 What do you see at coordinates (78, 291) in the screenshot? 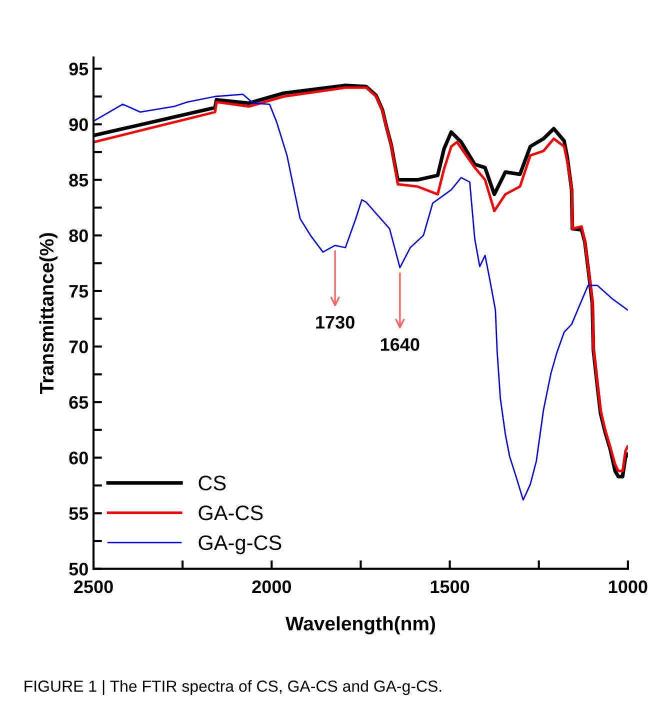
I see `y-tick-label: 75` at bounding box center [78, 291].